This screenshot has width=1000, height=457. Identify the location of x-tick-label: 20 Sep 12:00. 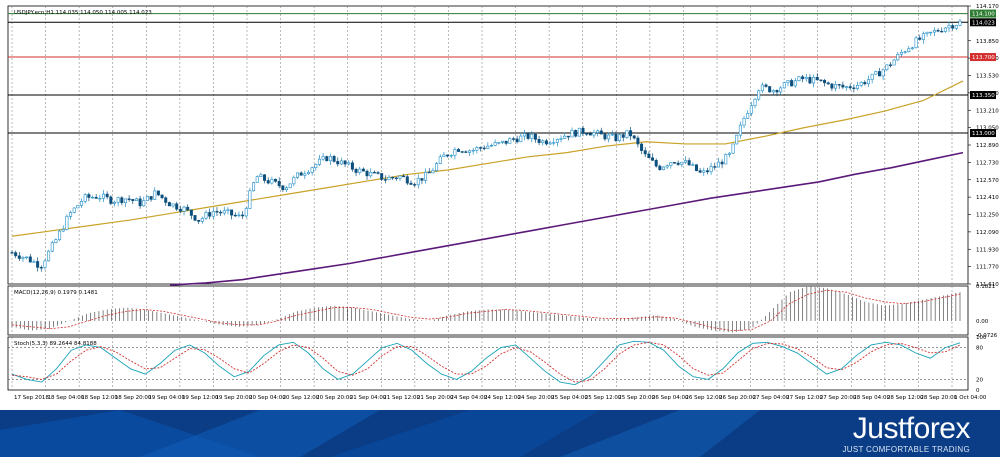
(301, 398).